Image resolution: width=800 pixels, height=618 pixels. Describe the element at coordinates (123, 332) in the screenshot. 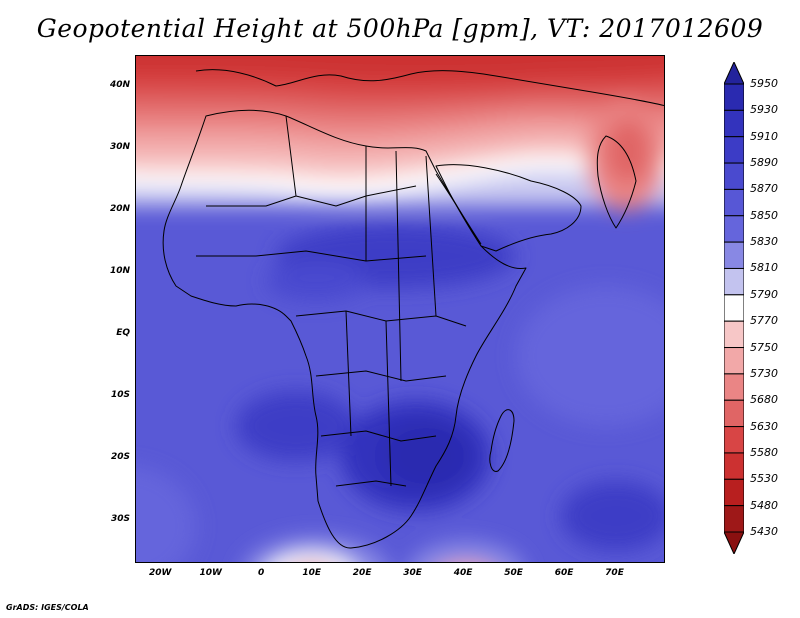

I see `lat-tick-label: EQ` at that location.